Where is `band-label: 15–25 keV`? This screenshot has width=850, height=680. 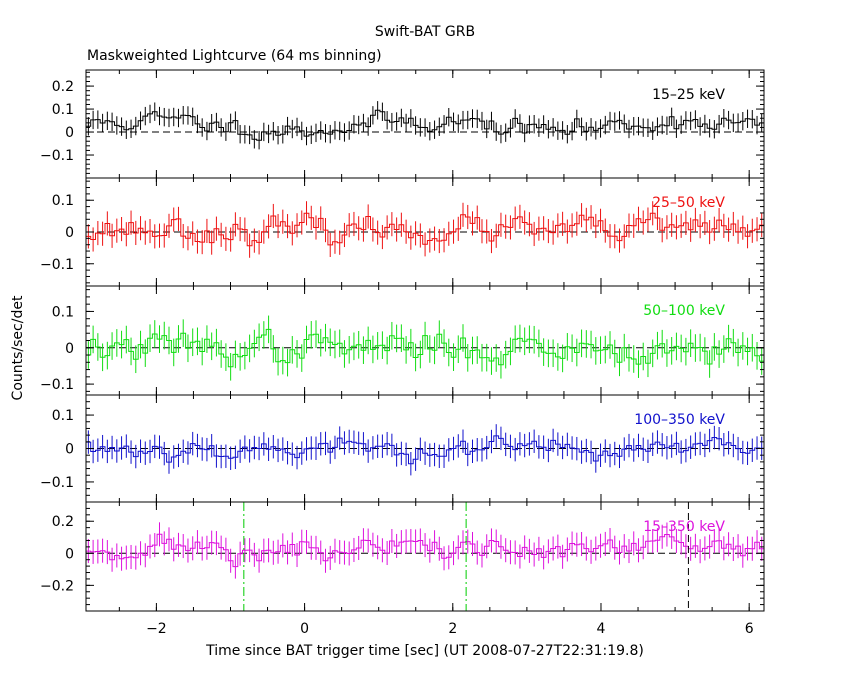 band-label: 15–25 keV is located at coordinates (688, 95).